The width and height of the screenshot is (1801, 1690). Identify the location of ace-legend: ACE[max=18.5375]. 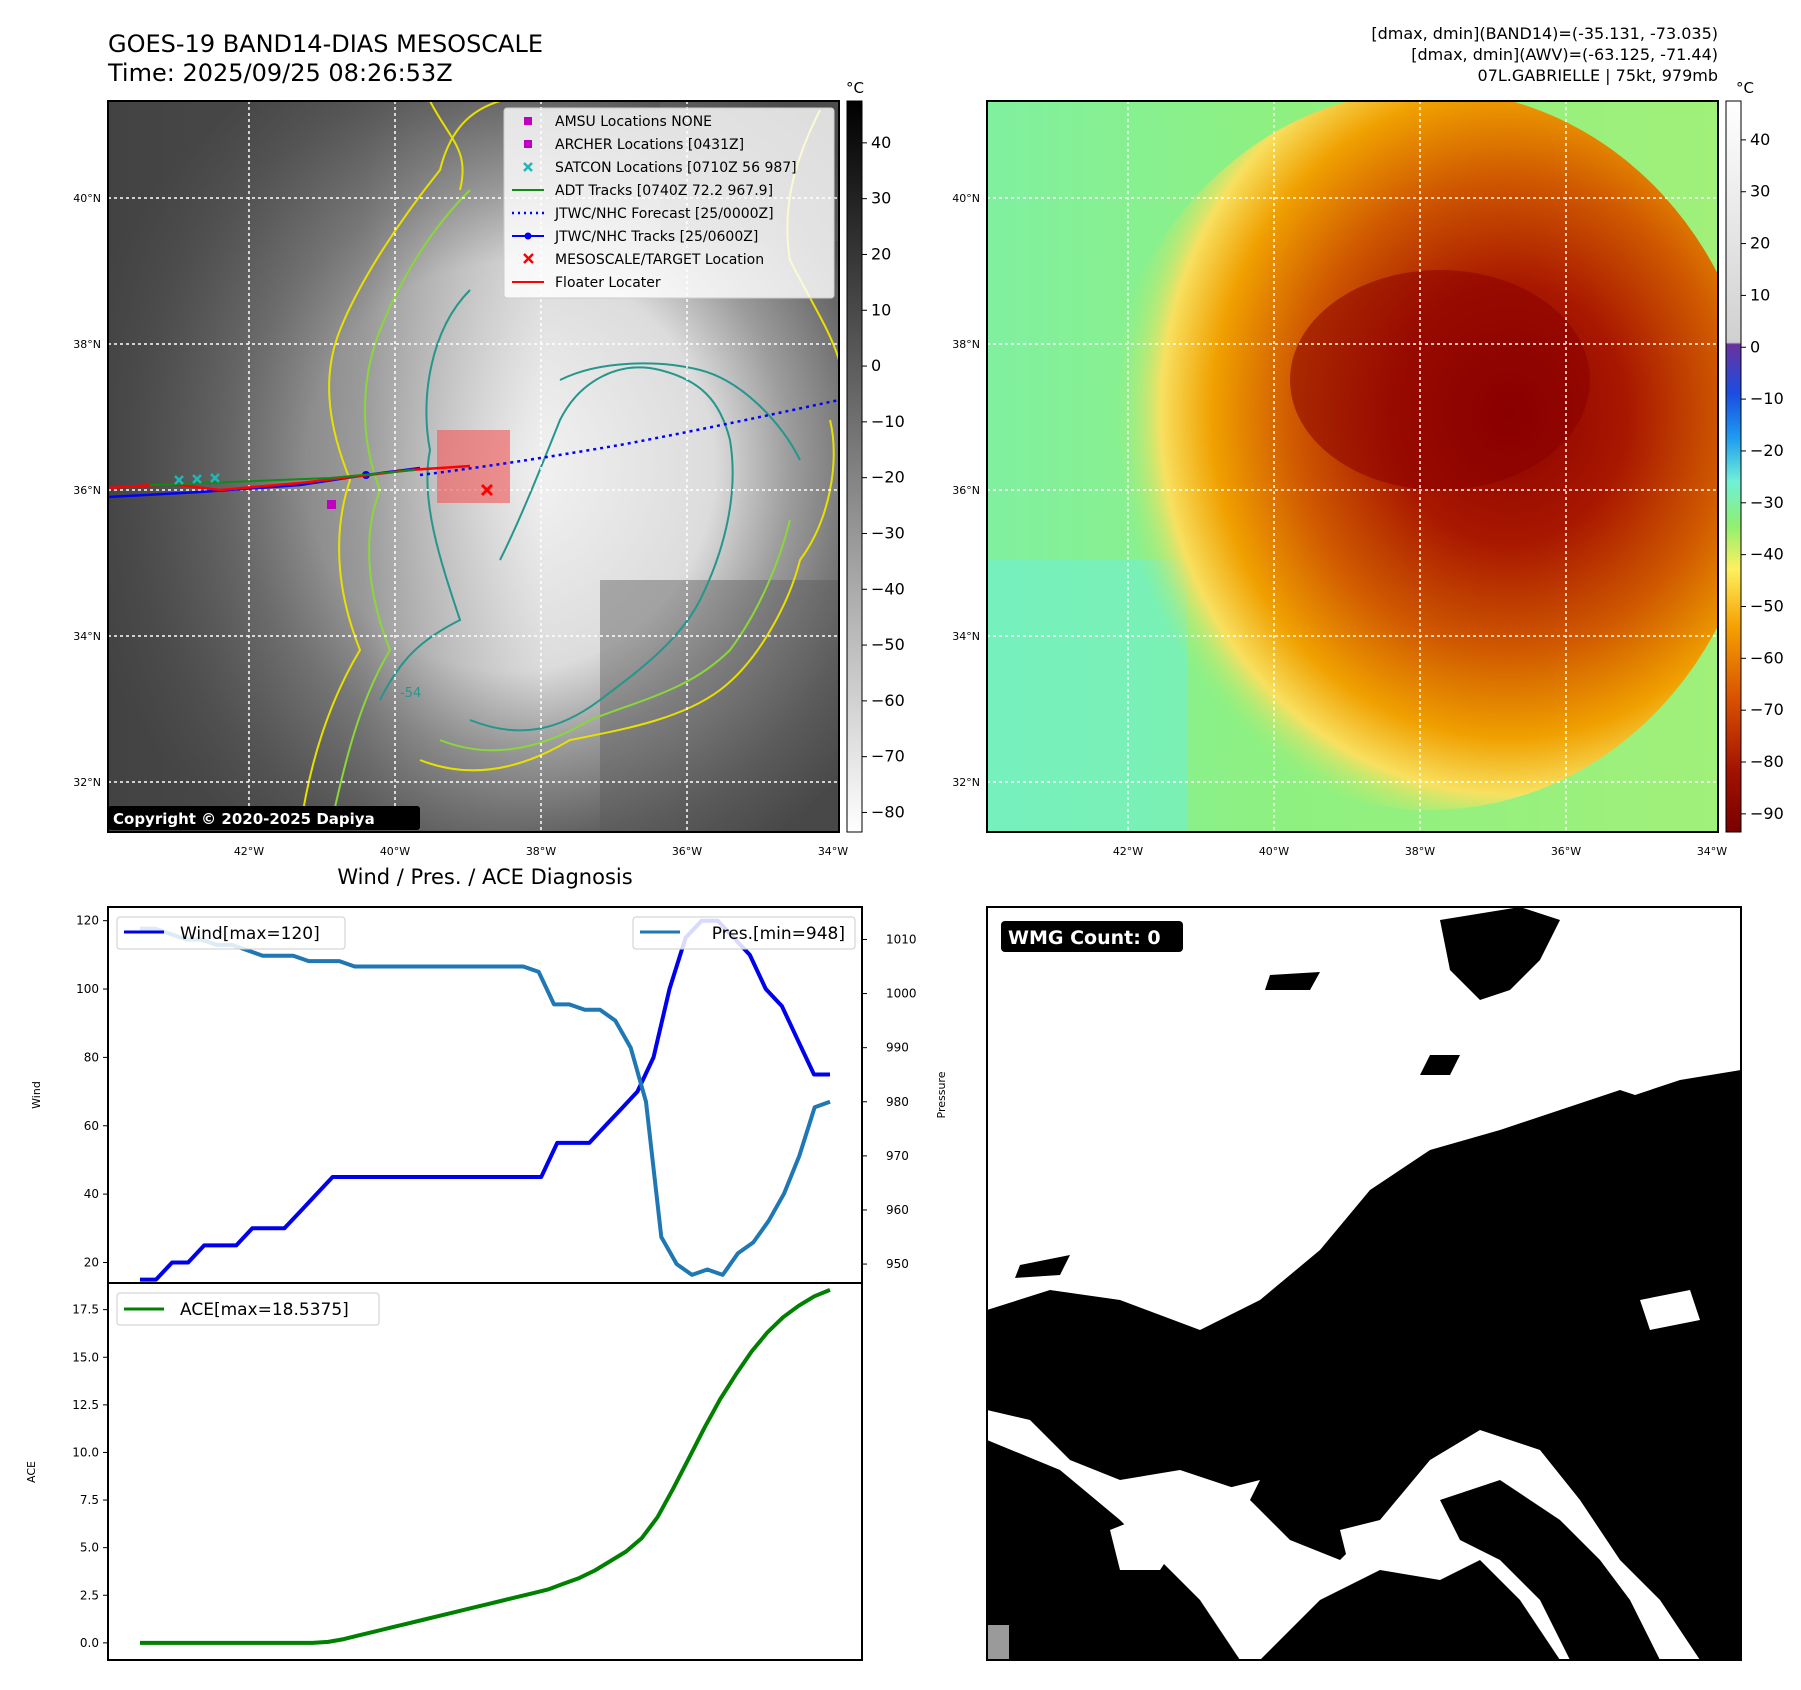
(248, 1309).